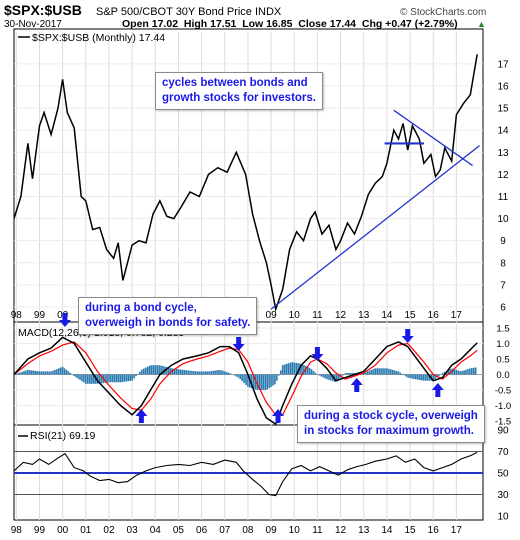 The image size is (520, 540). I want to click on uptrend-line, so click(375, 227).